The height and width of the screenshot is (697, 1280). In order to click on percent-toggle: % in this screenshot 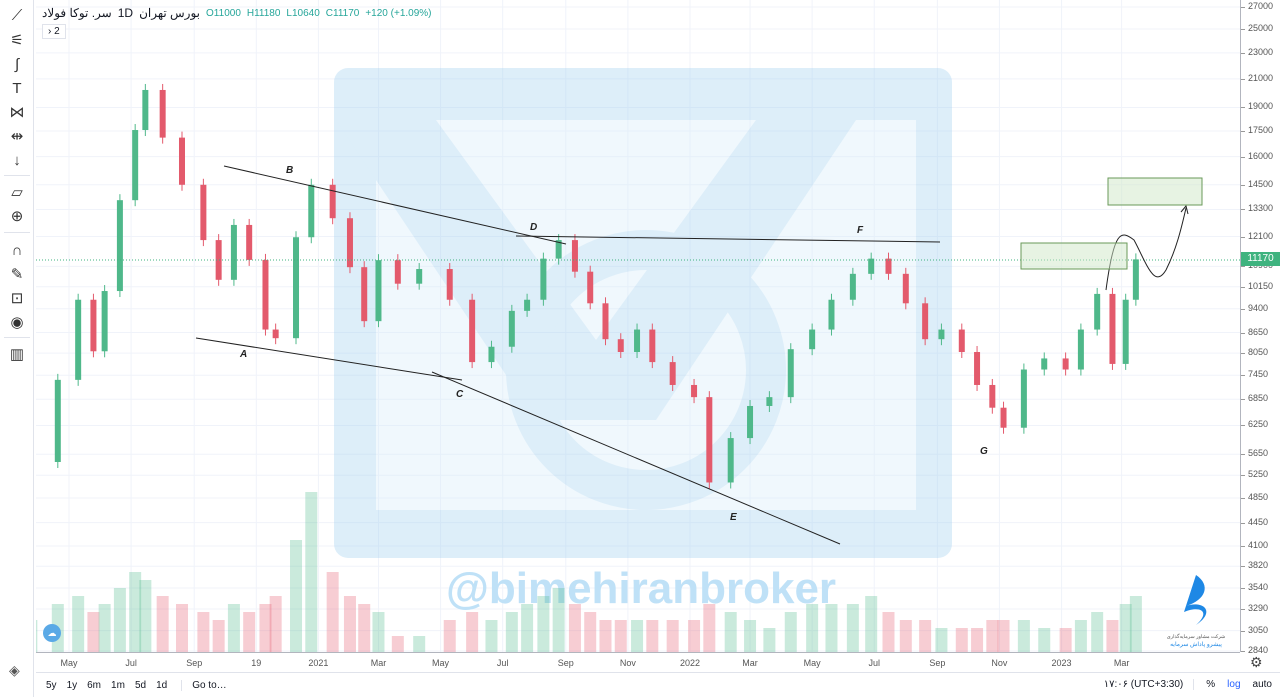, I will do `click(1211, 684)`.